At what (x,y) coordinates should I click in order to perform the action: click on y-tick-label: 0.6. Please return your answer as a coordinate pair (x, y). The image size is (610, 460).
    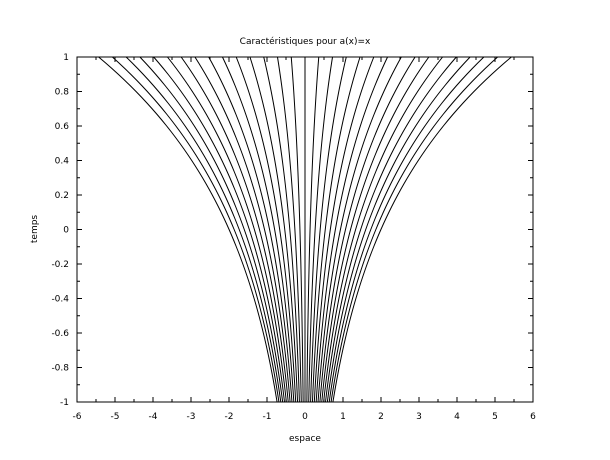
    Looking at the image, I should click on (62, 127).